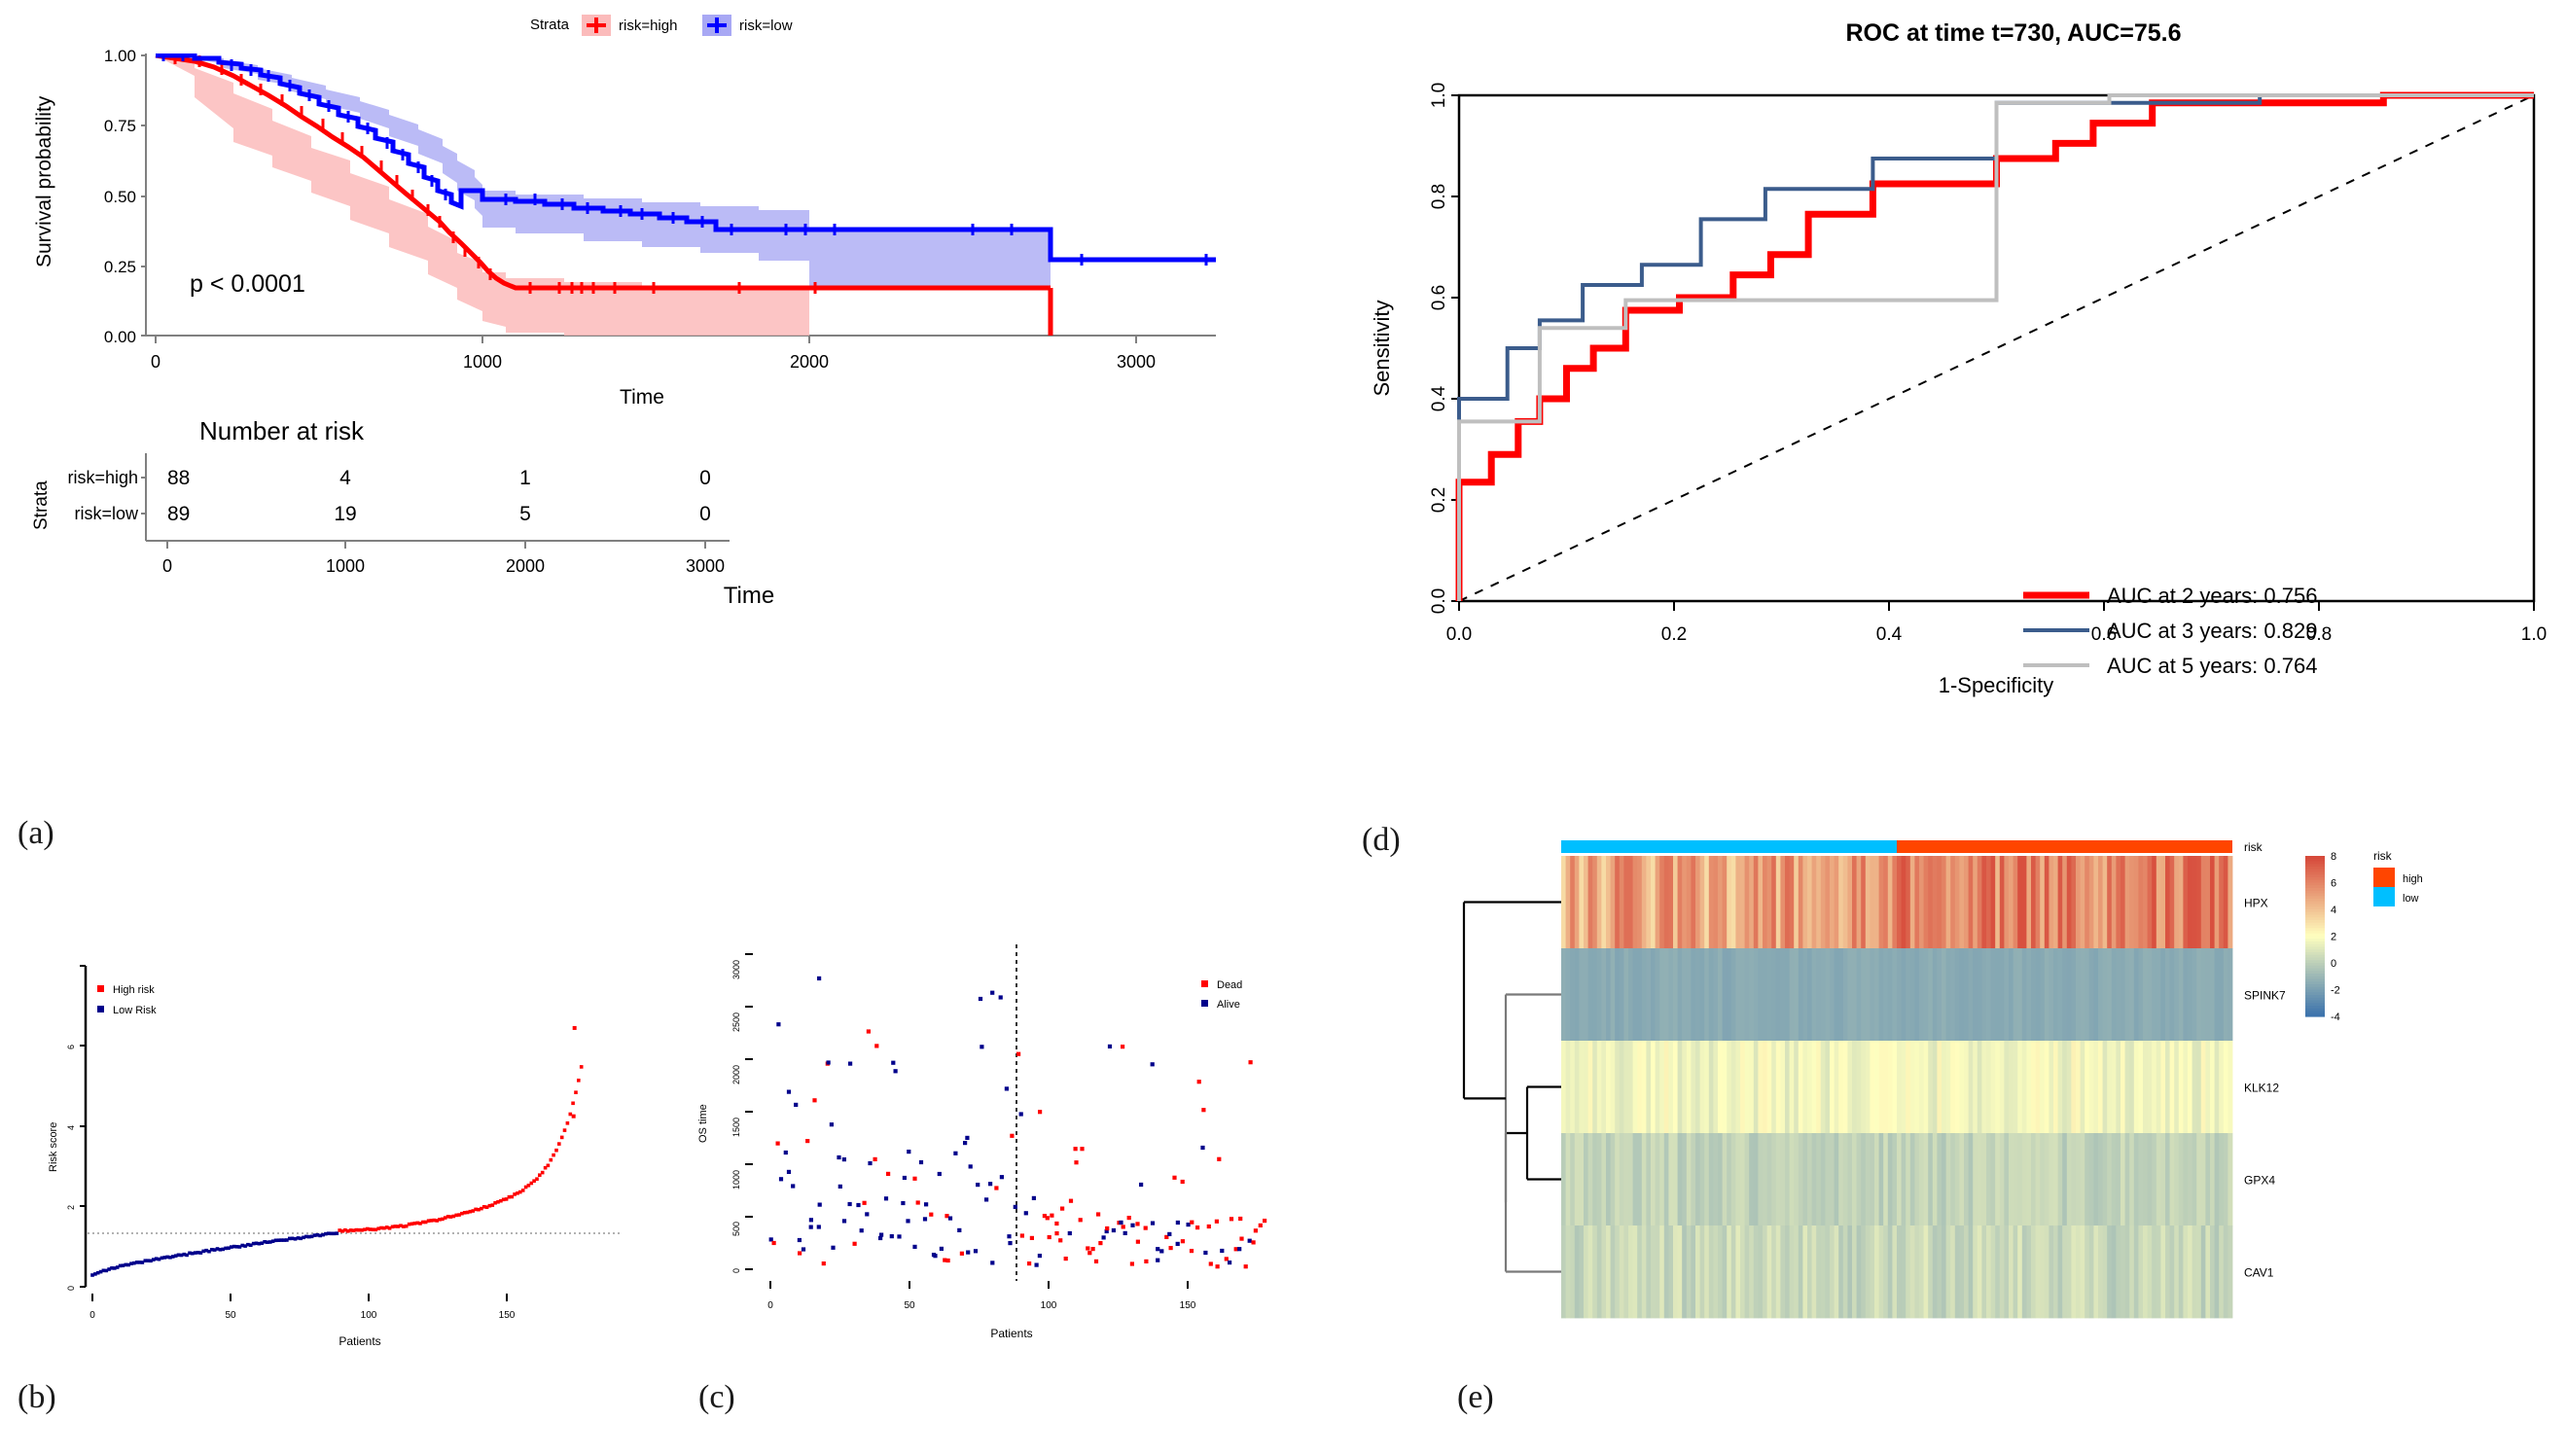  I want to click on b-x-ticks: 0 50 100 150, so click(302, 1307).